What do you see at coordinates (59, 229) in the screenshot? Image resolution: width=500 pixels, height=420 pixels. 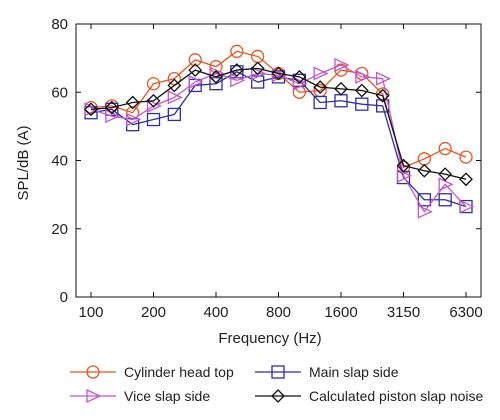 I see `y-tick-label: 20` at bounding box center [59, 229].